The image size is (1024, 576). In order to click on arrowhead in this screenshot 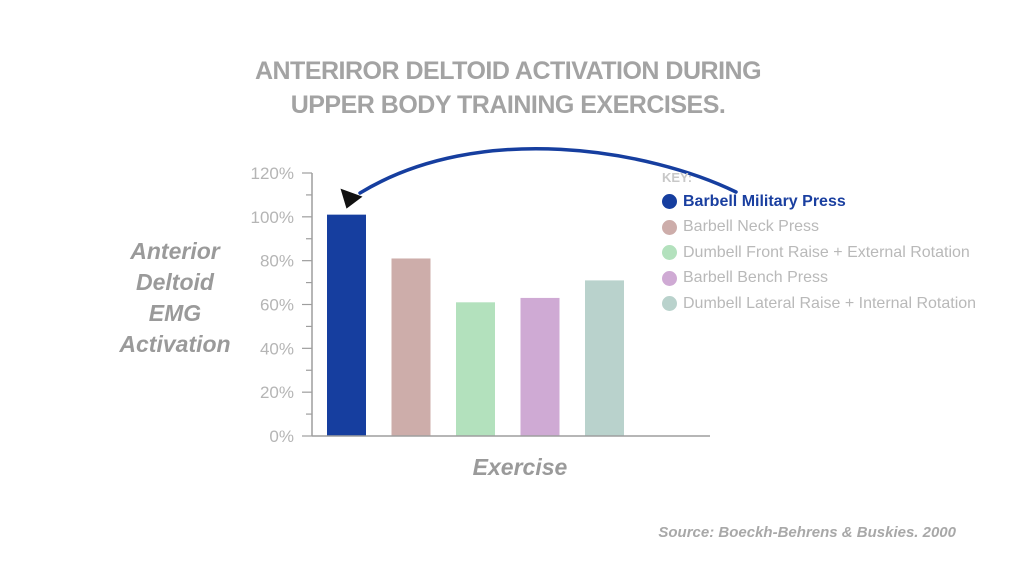, I will do `click(351, 198)`.